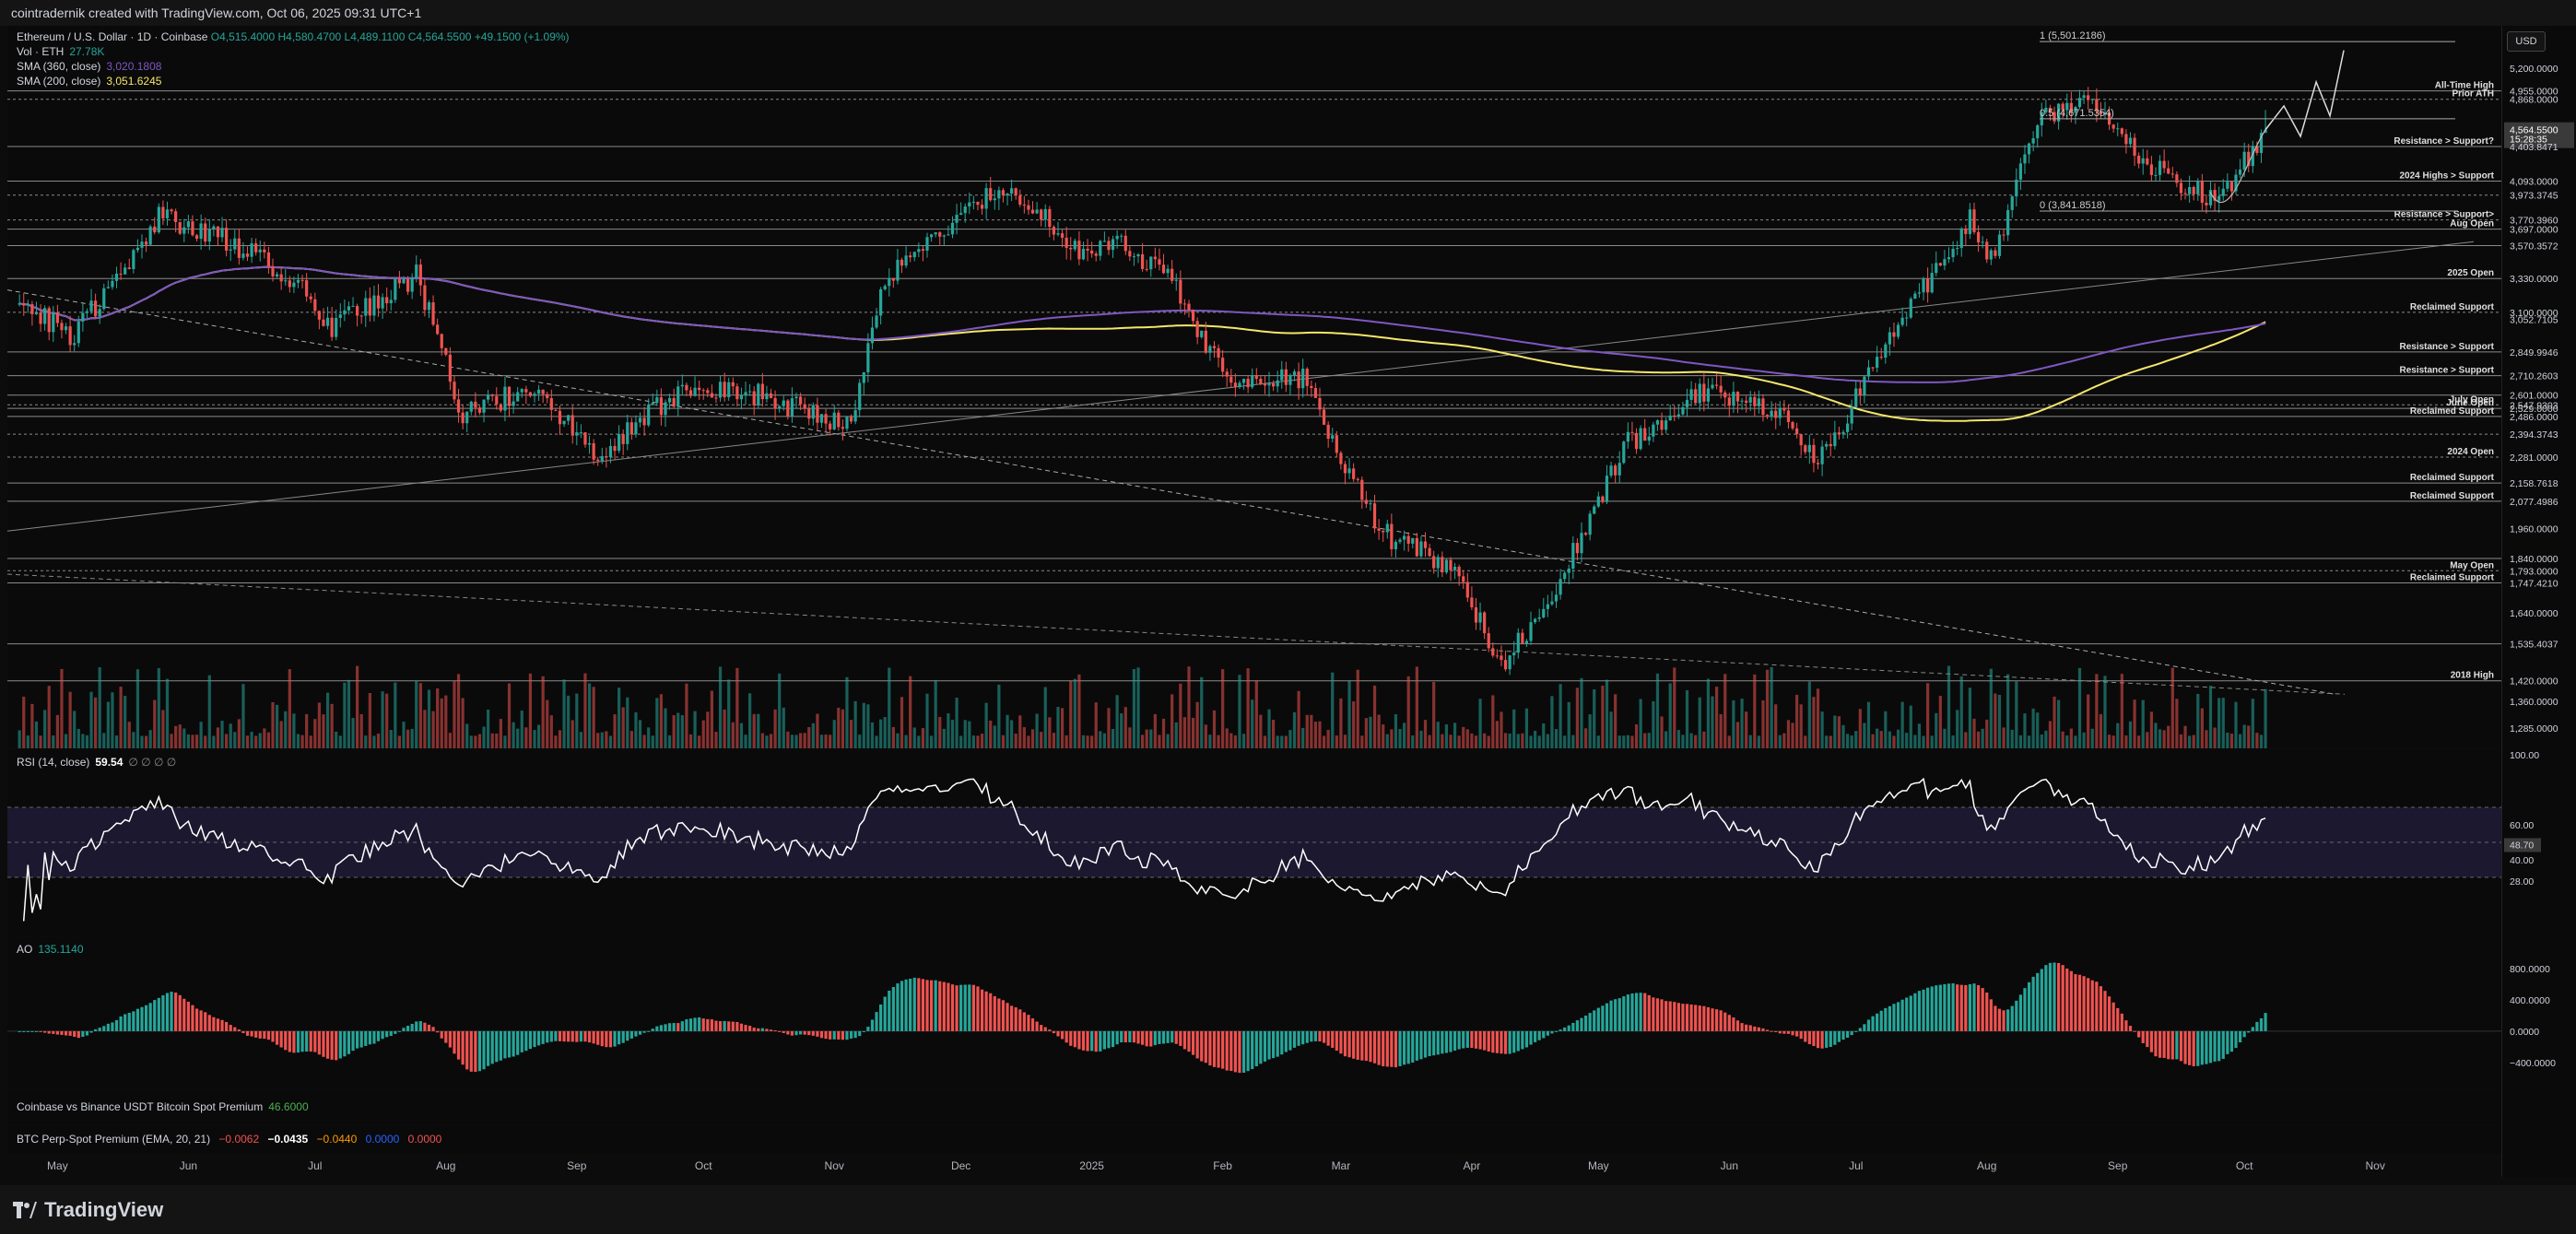 The height and width of the screenshot is (1234, 2576). Describe the element at coordinates (112, 36) in the screenshot. I see `symbol-name: Ethereum / U.S. Dollar · 1D · Coinbase` at that location.